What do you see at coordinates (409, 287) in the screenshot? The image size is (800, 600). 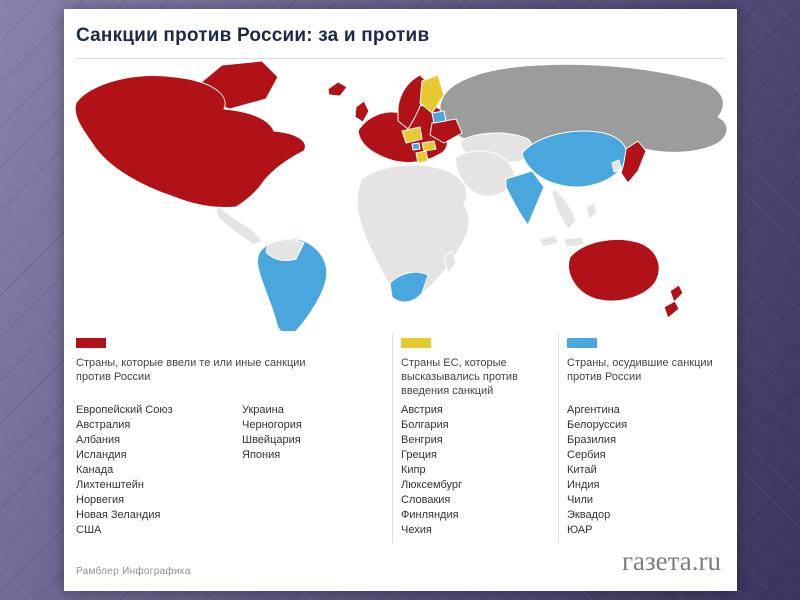 I see `map-region-south-africa` at bounding box center [409, 287].